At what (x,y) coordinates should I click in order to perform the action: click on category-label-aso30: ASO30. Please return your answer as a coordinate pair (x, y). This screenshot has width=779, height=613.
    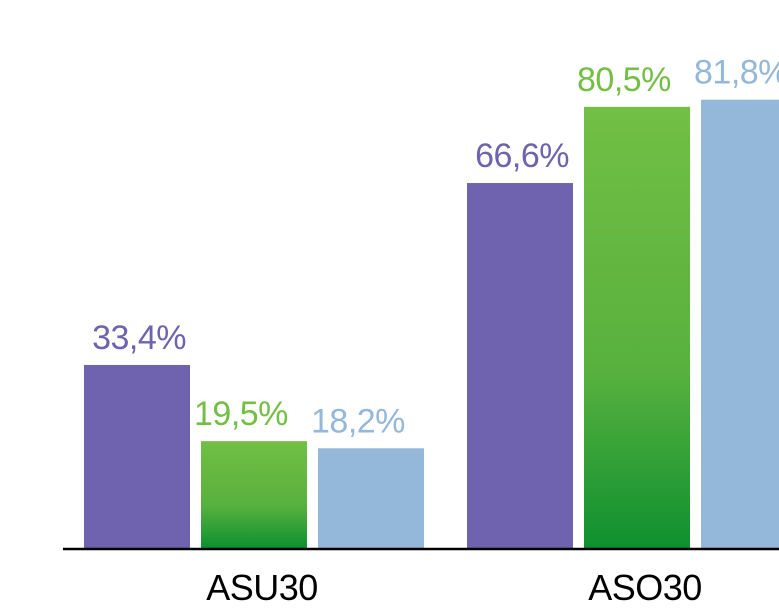
    Looking at the image, I should click on (645, 587).